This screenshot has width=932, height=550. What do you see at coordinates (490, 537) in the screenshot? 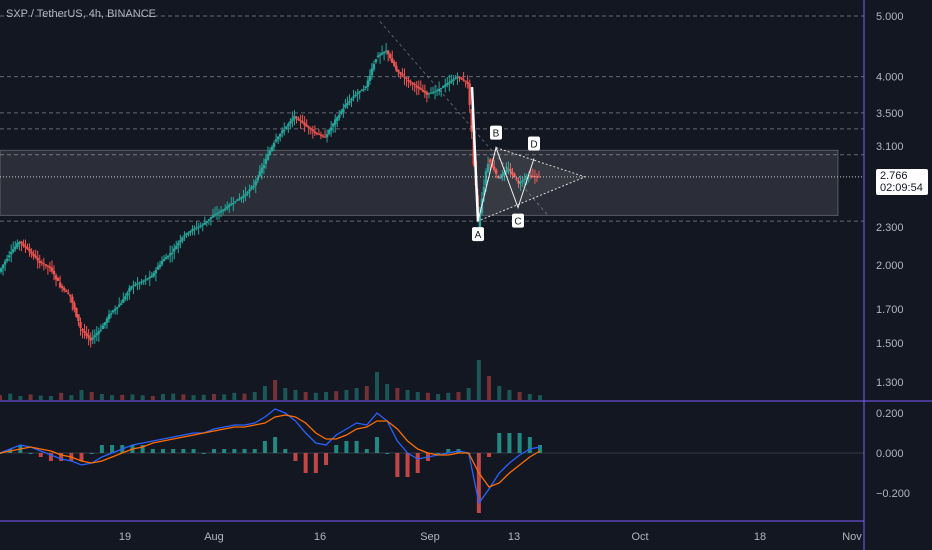
I see `time-axis: 19 Aug 16 Sep 13 Oct 18 Nov` at bounding box center [490, 537].